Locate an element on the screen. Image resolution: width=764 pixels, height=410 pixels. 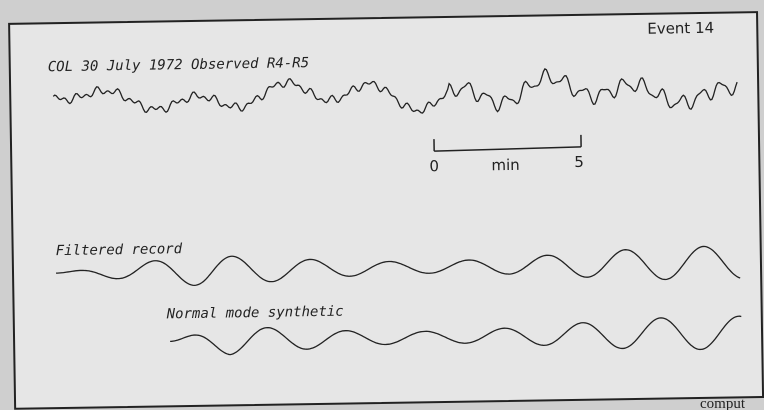
scale-end: 5 is located at coordinates (579, 162).